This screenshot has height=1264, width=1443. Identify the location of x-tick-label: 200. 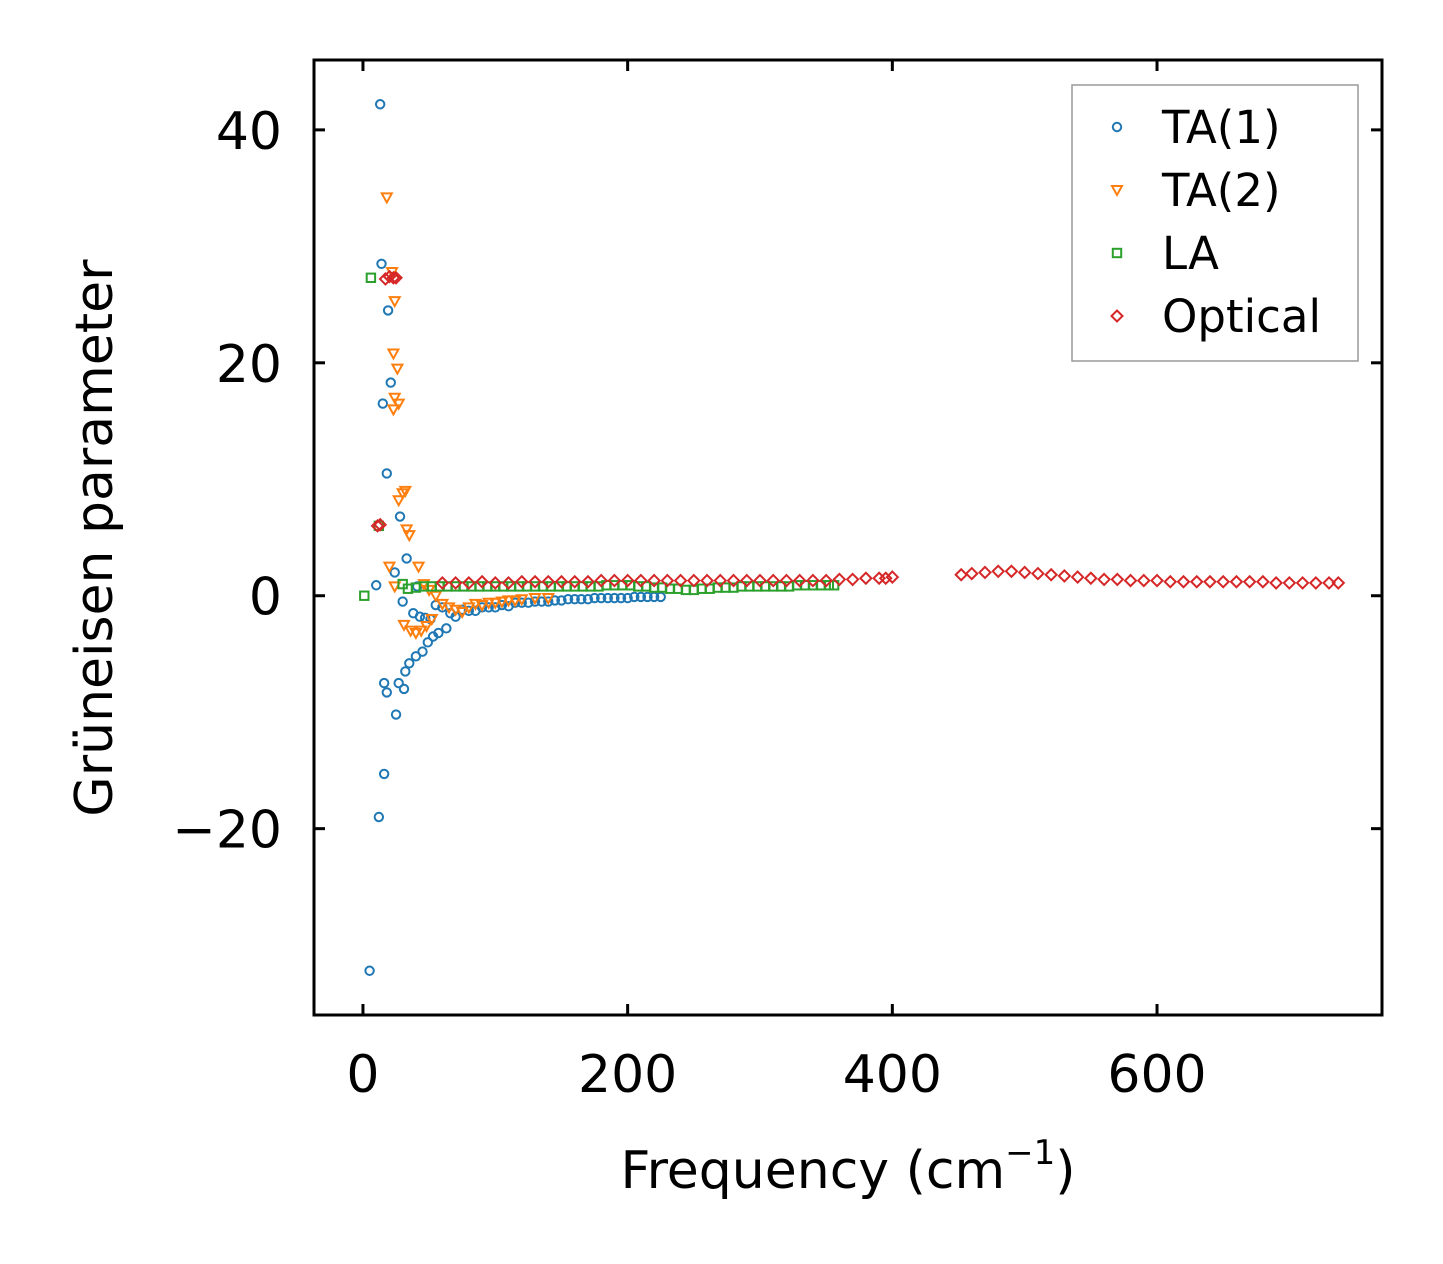
(627, 1075).